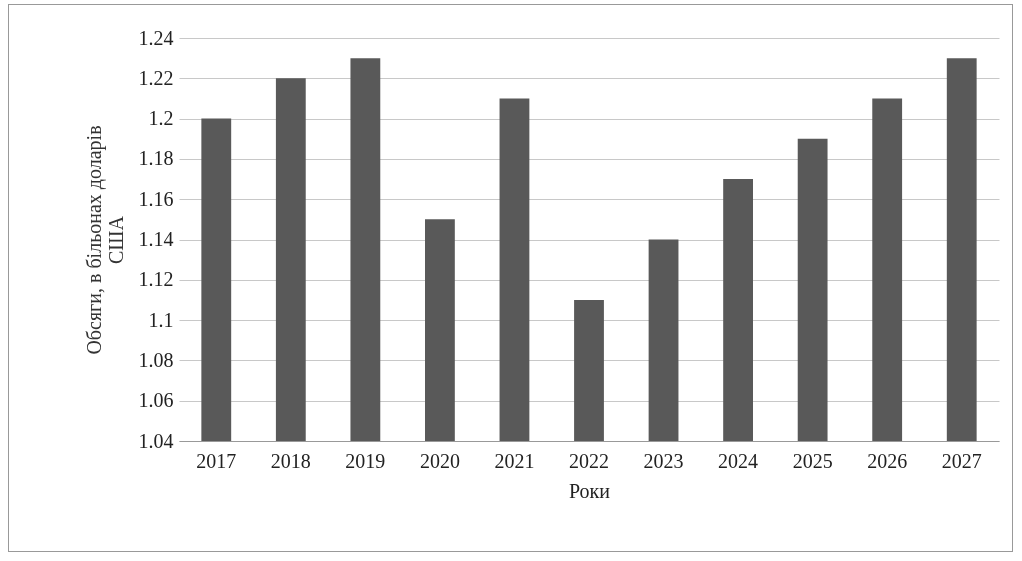 Image resolution: width=1022 pixels, height=561 pixels. What do you see at coordinates (156, 198) in the screenshot?
I see `y-tick-label: 1.16` at bounding box center [156, 198].